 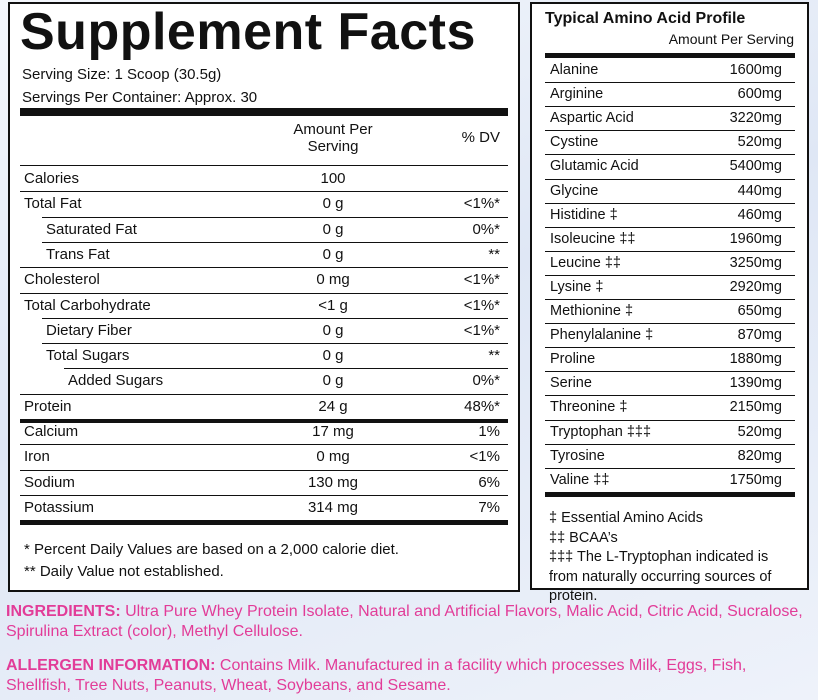 What do you see at coordinates (140, 97) in the screenshot?
I see `servings: Servings Per Container: Approx. 30` at bounding box center [140, 97].